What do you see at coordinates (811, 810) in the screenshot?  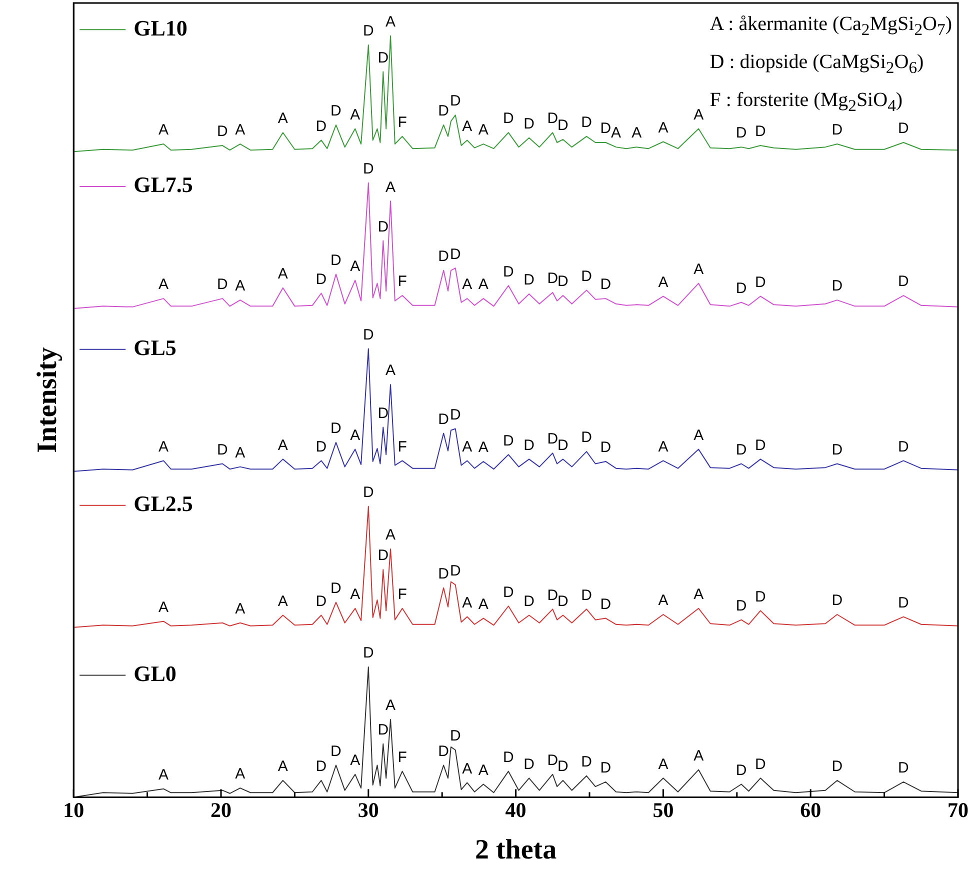 I see `x-tick-label: 60` at bounding box center [811, 810].